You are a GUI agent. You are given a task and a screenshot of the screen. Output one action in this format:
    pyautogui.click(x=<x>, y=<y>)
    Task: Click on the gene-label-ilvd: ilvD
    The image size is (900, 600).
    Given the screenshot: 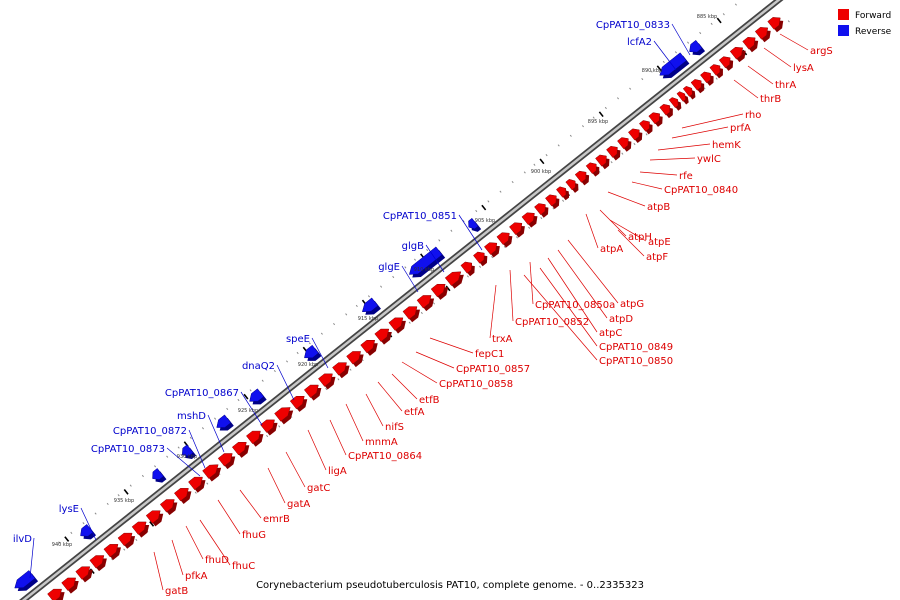 What is the action you would take?
    pyautogui.click(x=22, y=539)
    